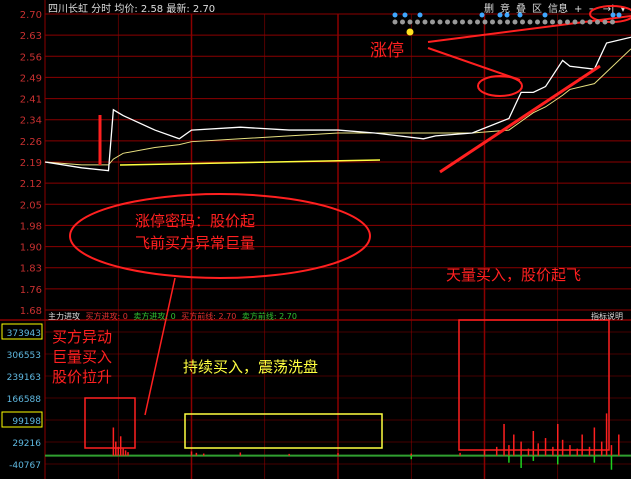 Image resolution: width=631 pixels, height=479 pixels. What do you see at coordinates (31, 15) in the screenshot?
I see `price-tick-label: 2.70` at bounding box center [31, 15].